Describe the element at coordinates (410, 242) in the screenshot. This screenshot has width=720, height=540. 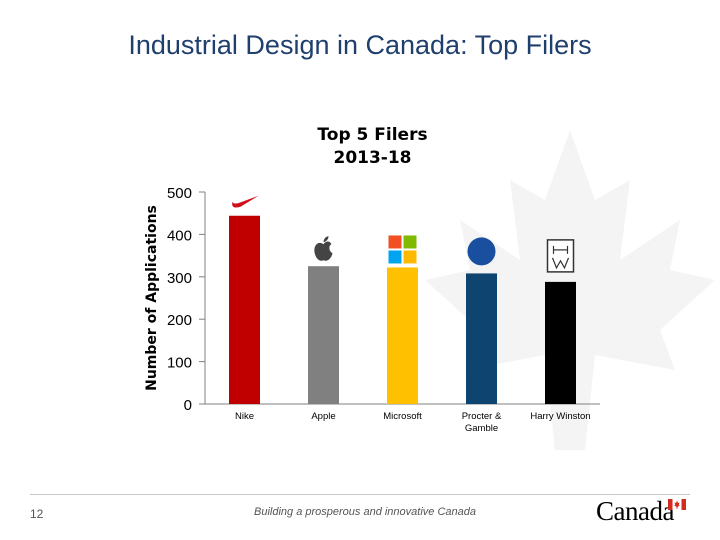
I see `microsoft-square-green` at that location.